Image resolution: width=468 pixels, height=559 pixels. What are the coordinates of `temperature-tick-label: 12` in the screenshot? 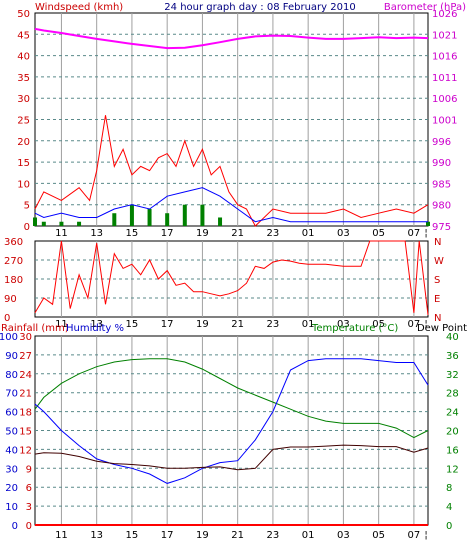 It's located at (452, 469).